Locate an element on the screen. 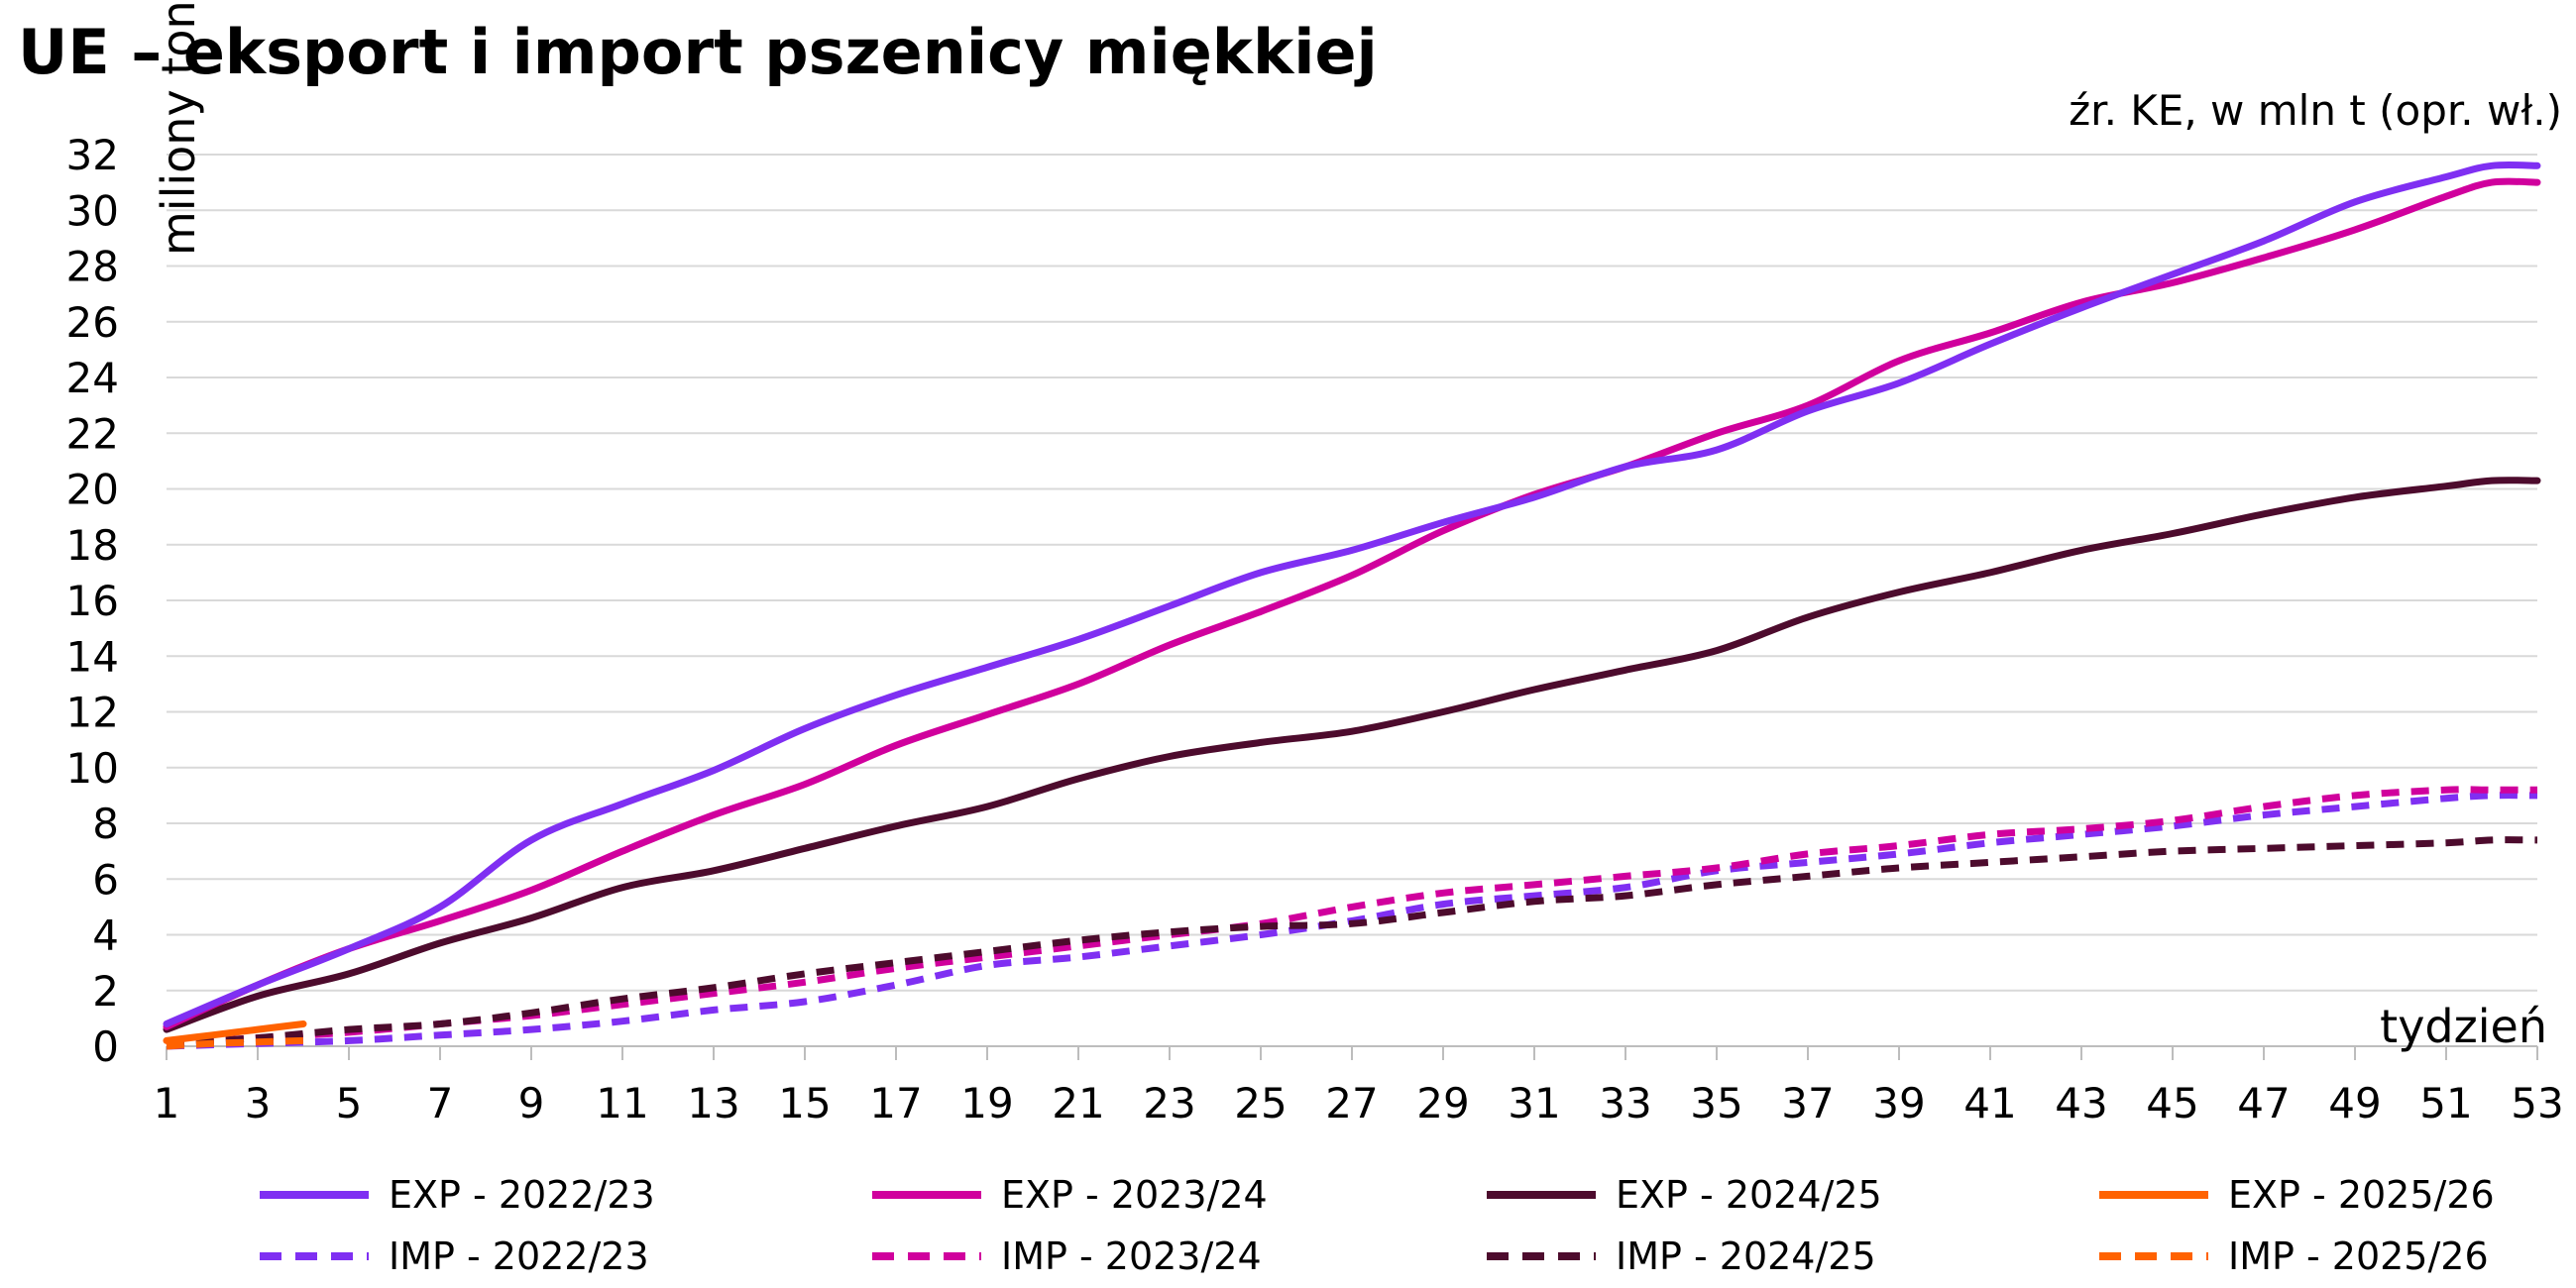 Image resolution: width=2576 pixels, height=1288 pixels. x-tick-label: 49 is located at coordinates (2354, 1103).